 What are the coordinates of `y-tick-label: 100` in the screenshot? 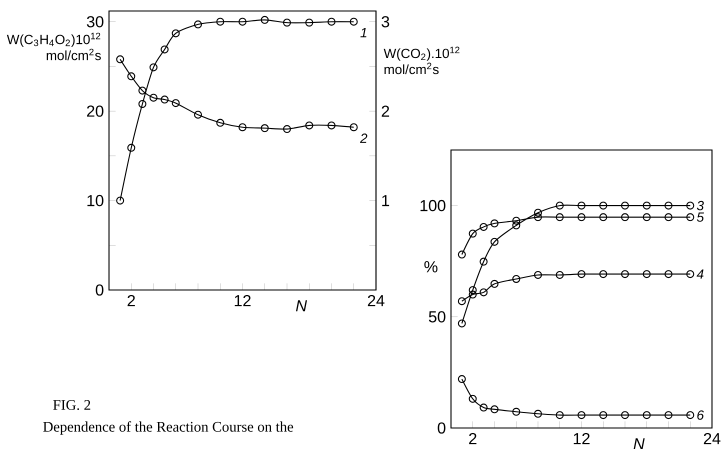 It's located at (433, 206).